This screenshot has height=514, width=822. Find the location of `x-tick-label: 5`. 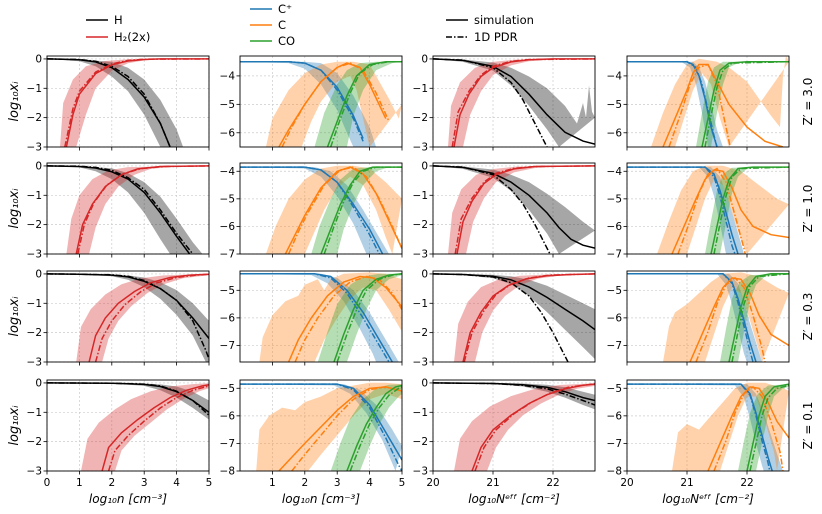

x-tick-label: 5 is located at coordinates (402, 483).